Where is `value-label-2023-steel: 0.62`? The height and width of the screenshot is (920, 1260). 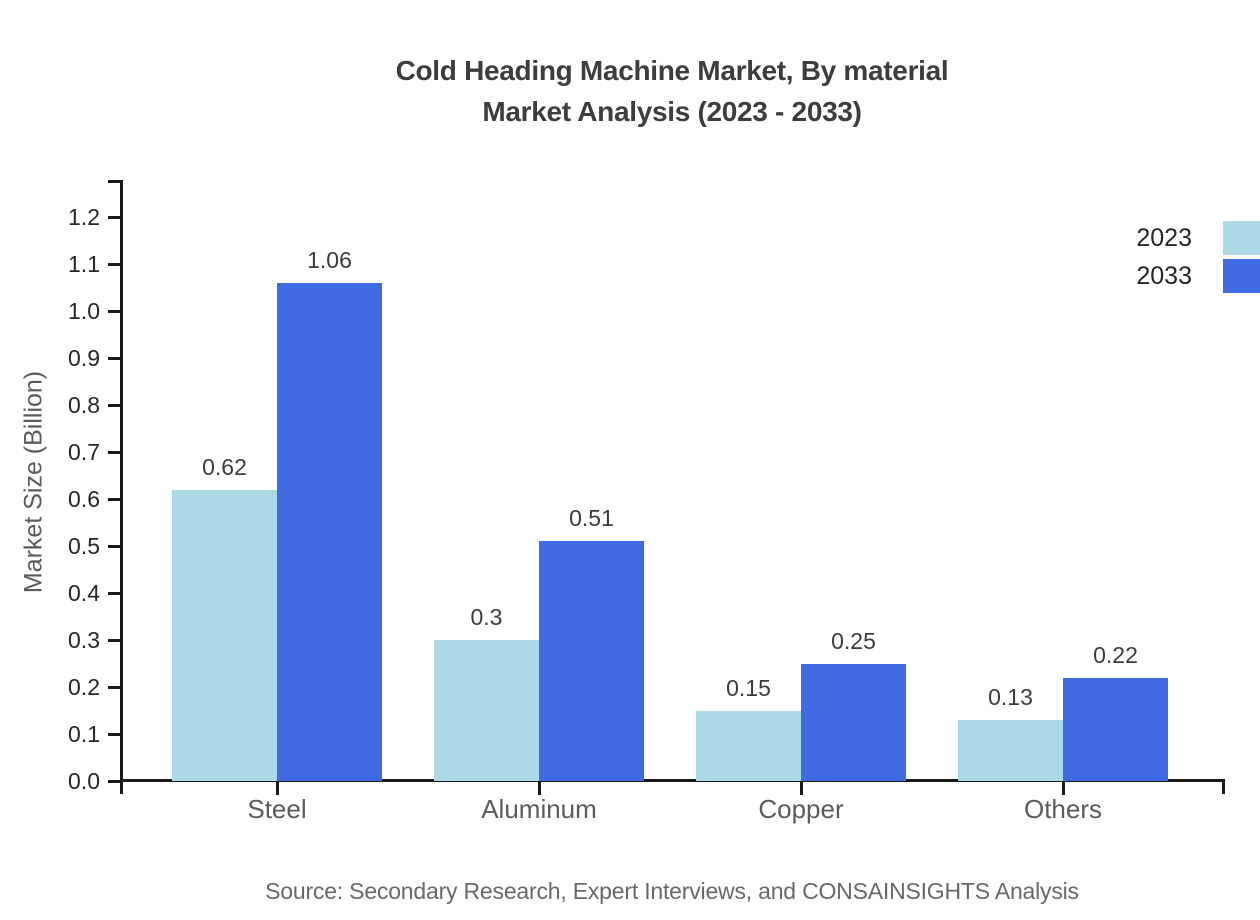
value-label-2023-steel: 0.62 is located at coordinates (224, 466).